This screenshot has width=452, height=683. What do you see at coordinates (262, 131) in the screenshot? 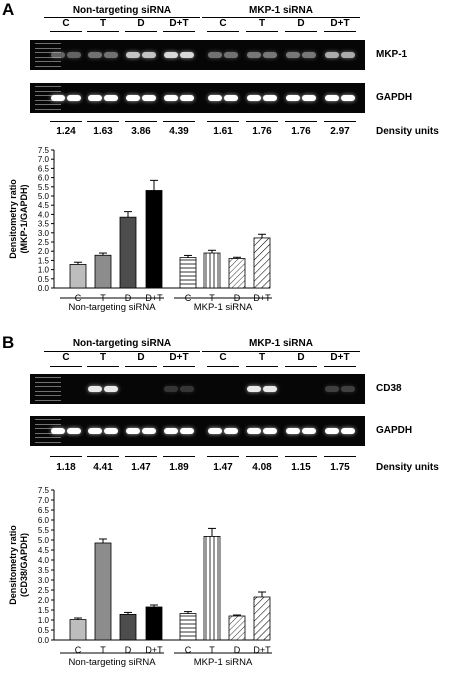
I see `density-value: 1.76` at bounding box center [262, 131].